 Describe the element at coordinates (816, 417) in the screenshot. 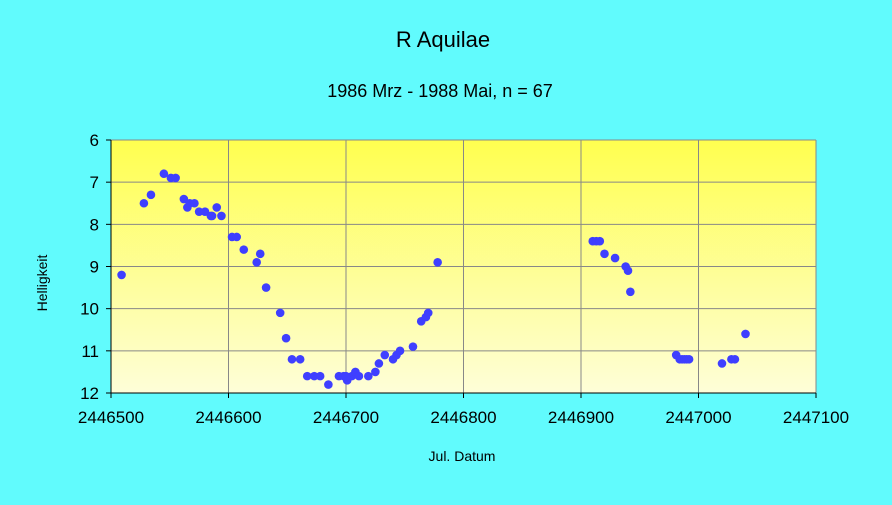

I see `x-tick-label: 2447100` at that location.